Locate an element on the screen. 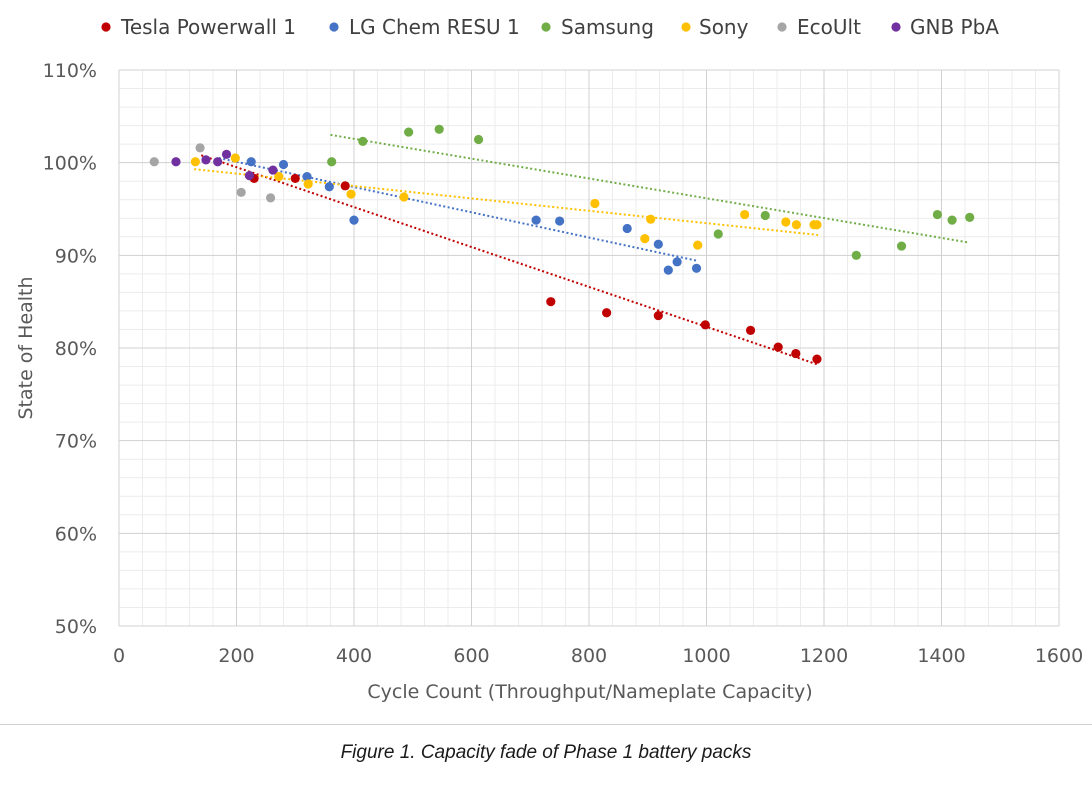  legend-marker-gnb-pba is located at coordinates (896, 27).